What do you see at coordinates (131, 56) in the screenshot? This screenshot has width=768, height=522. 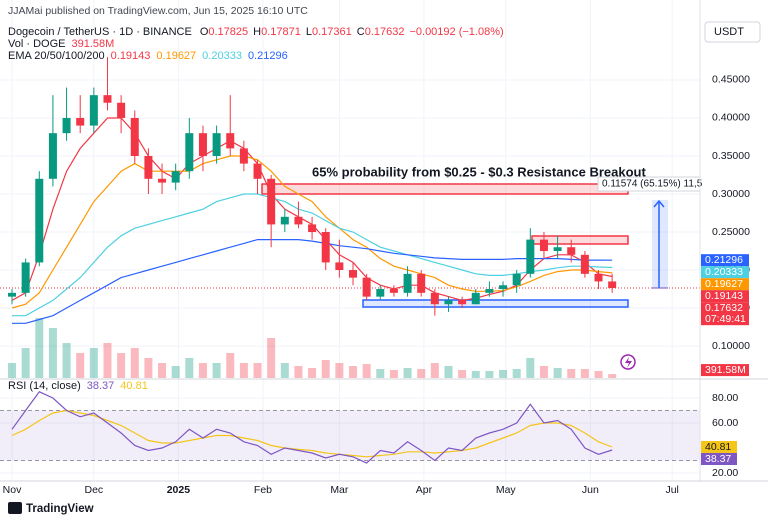 I see `ema-legend-value: 0.19143` at bounding box center [131, 56].